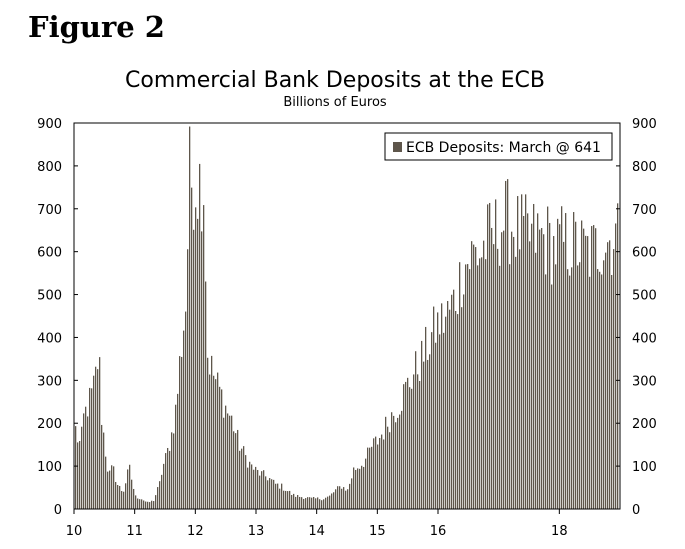 The image size is (685, 549). What do you see at coordinates (644, 210) in the screenshot?
I see `right-y-tick-label: 700` at bounding box center [644, 210].